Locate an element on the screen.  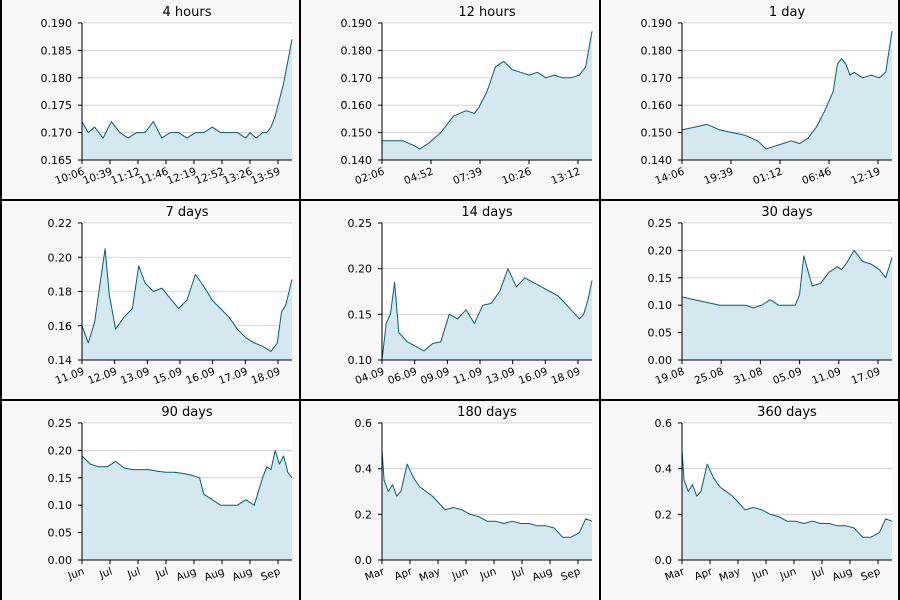
x-tick-label: 01:12 is located at coordinates (767, 177).